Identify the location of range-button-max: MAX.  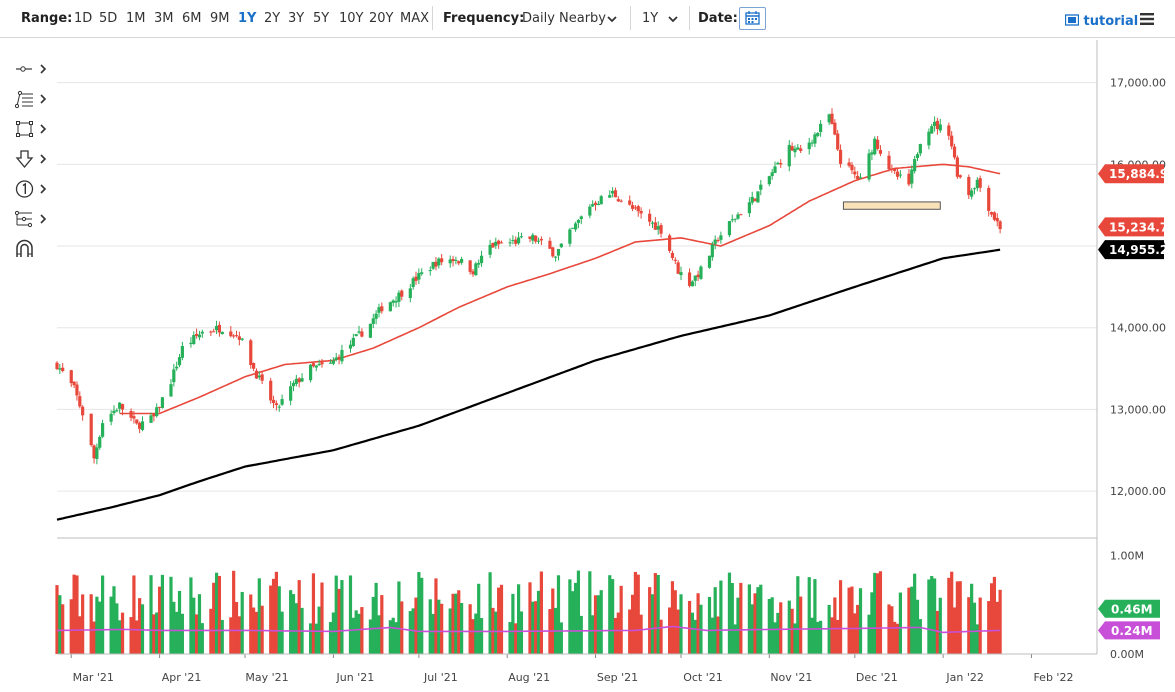
(415, 18).